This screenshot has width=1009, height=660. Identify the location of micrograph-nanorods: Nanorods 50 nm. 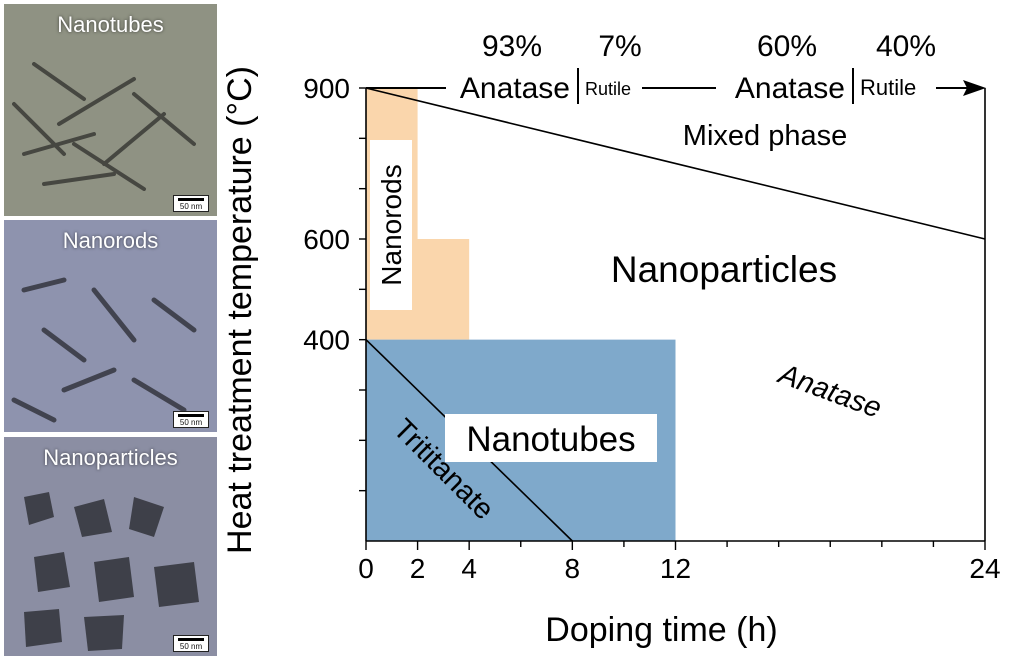
(110, 326).